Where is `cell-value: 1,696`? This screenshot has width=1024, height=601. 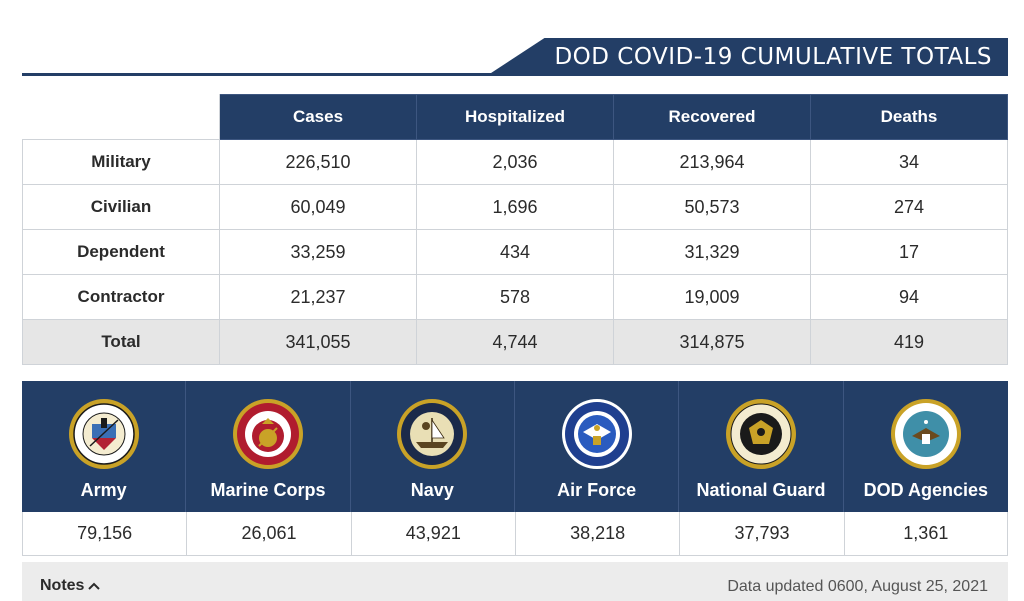
cell-value: 1,696 is located at coordinates (515, 207).